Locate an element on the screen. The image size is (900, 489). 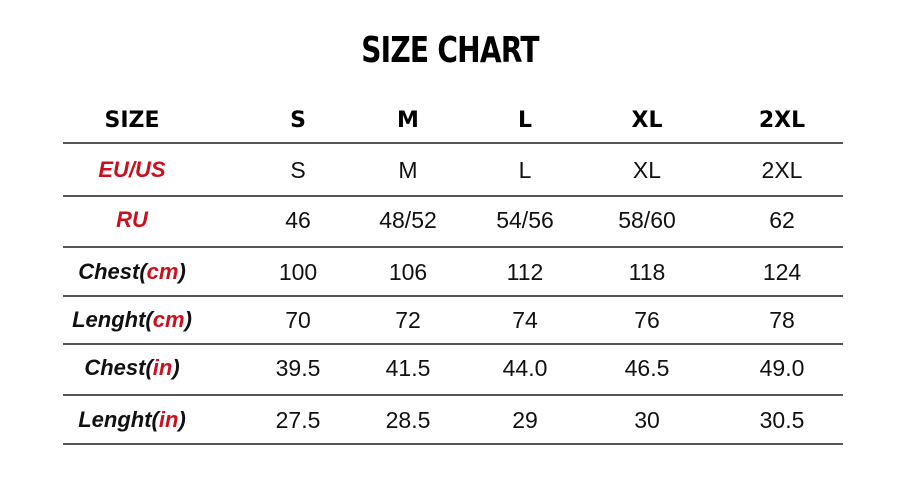
row-label: Lenght(in) is located at coordinates (132, 420).